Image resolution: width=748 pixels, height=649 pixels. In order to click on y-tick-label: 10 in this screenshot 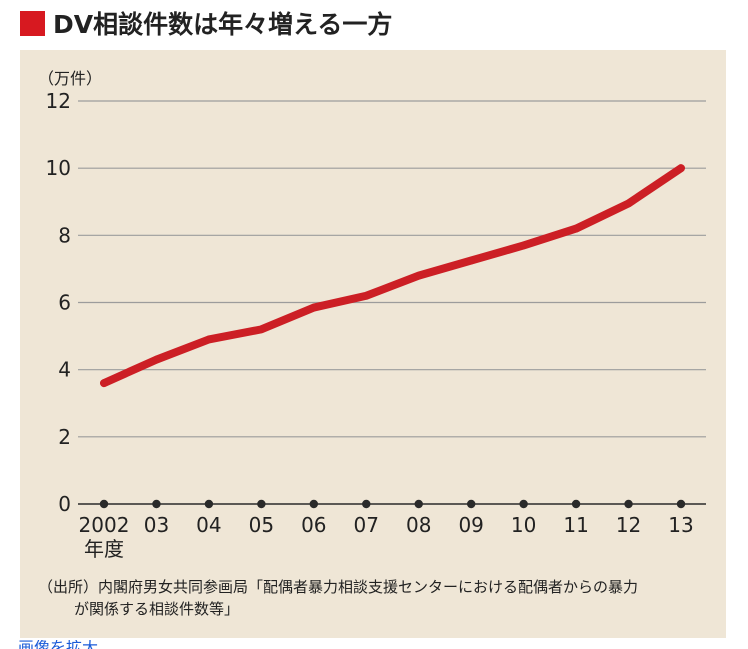, I will do `click(58, 168)`.